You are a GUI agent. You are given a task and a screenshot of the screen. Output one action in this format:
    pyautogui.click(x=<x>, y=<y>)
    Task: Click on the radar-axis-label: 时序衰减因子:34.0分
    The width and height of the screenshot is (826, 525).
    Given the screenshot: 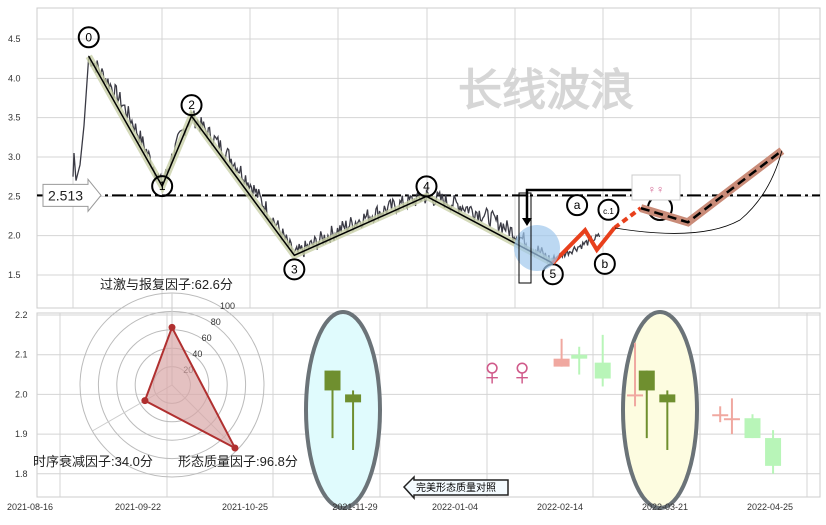 What is the action you would take?
    pyautogui.click(x=93, y=461)
    